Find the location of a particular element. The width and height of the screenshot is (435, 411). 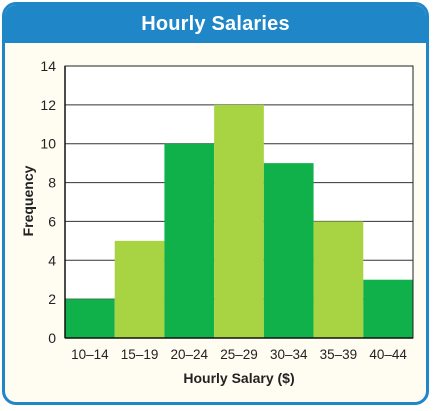

y-tick-labels: 0 2 4 6 8 10 12 14 is located at coordinates (48, 202).